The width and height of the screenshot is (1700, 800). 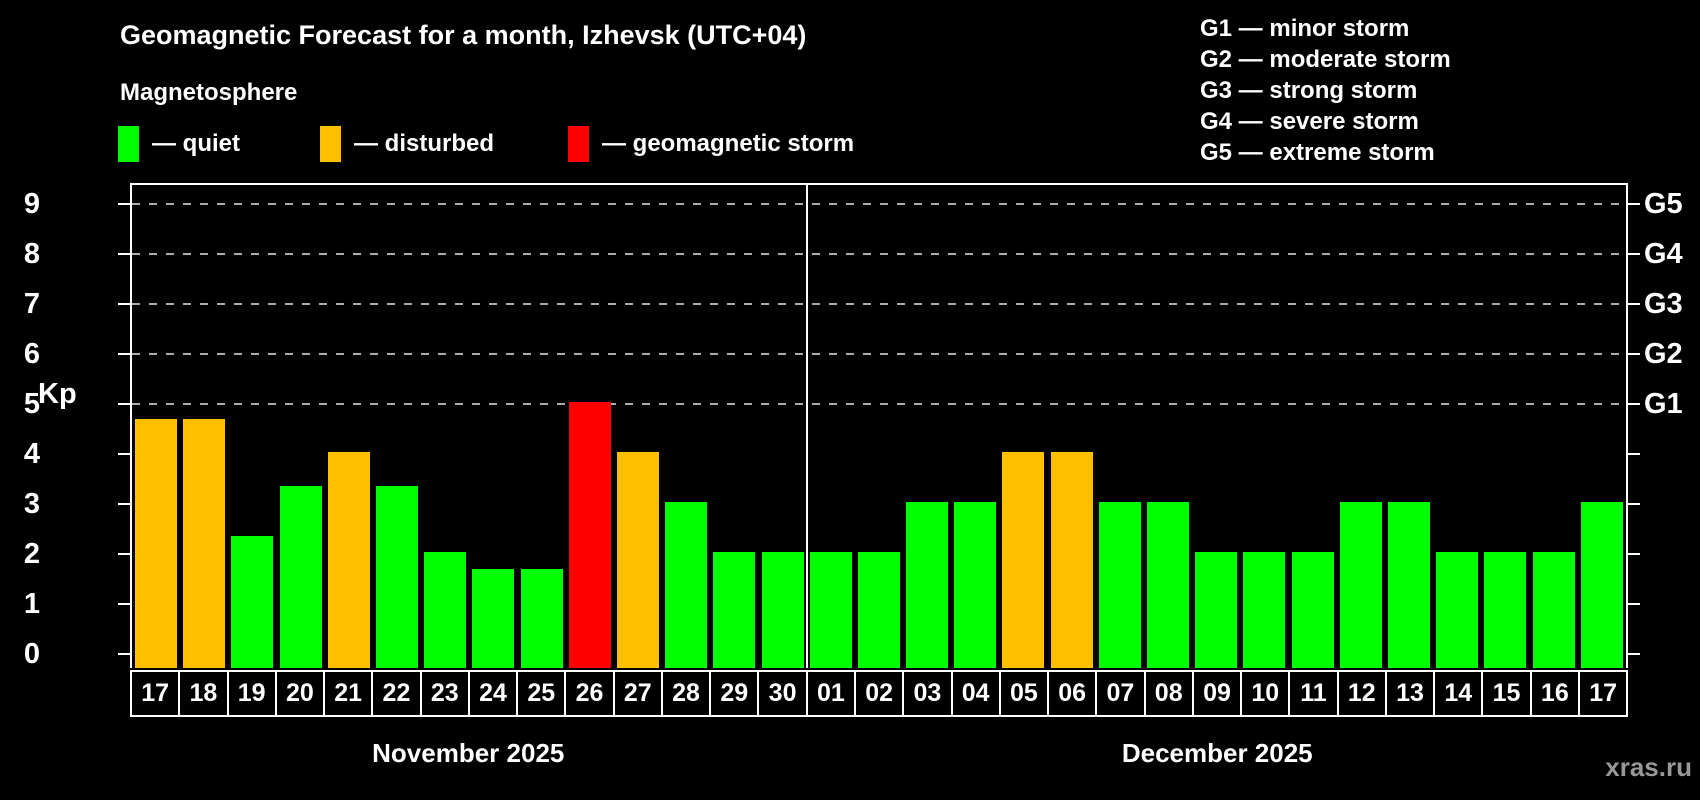 I want to click on day-label-10: 10, so click(x=1265, y=693).